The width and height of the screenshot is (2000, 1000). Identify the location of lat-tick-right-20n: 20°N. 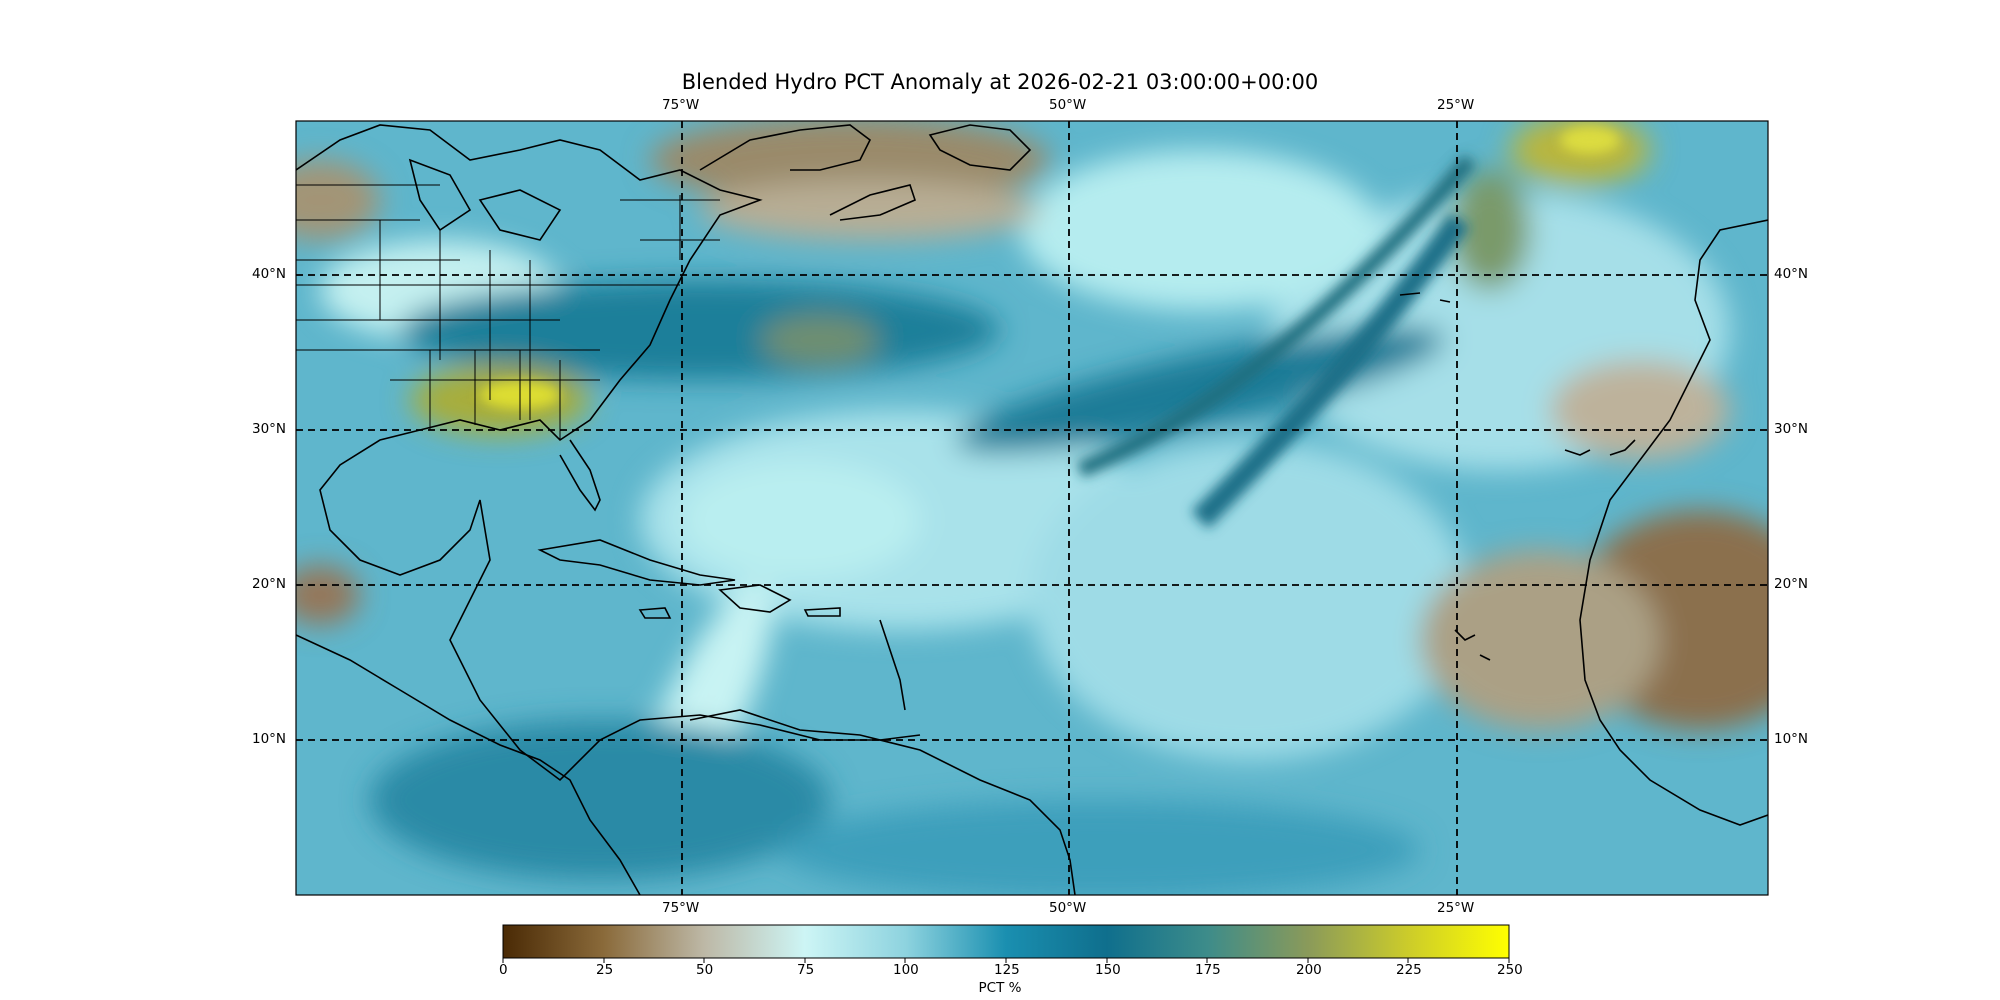
(1791, 584).